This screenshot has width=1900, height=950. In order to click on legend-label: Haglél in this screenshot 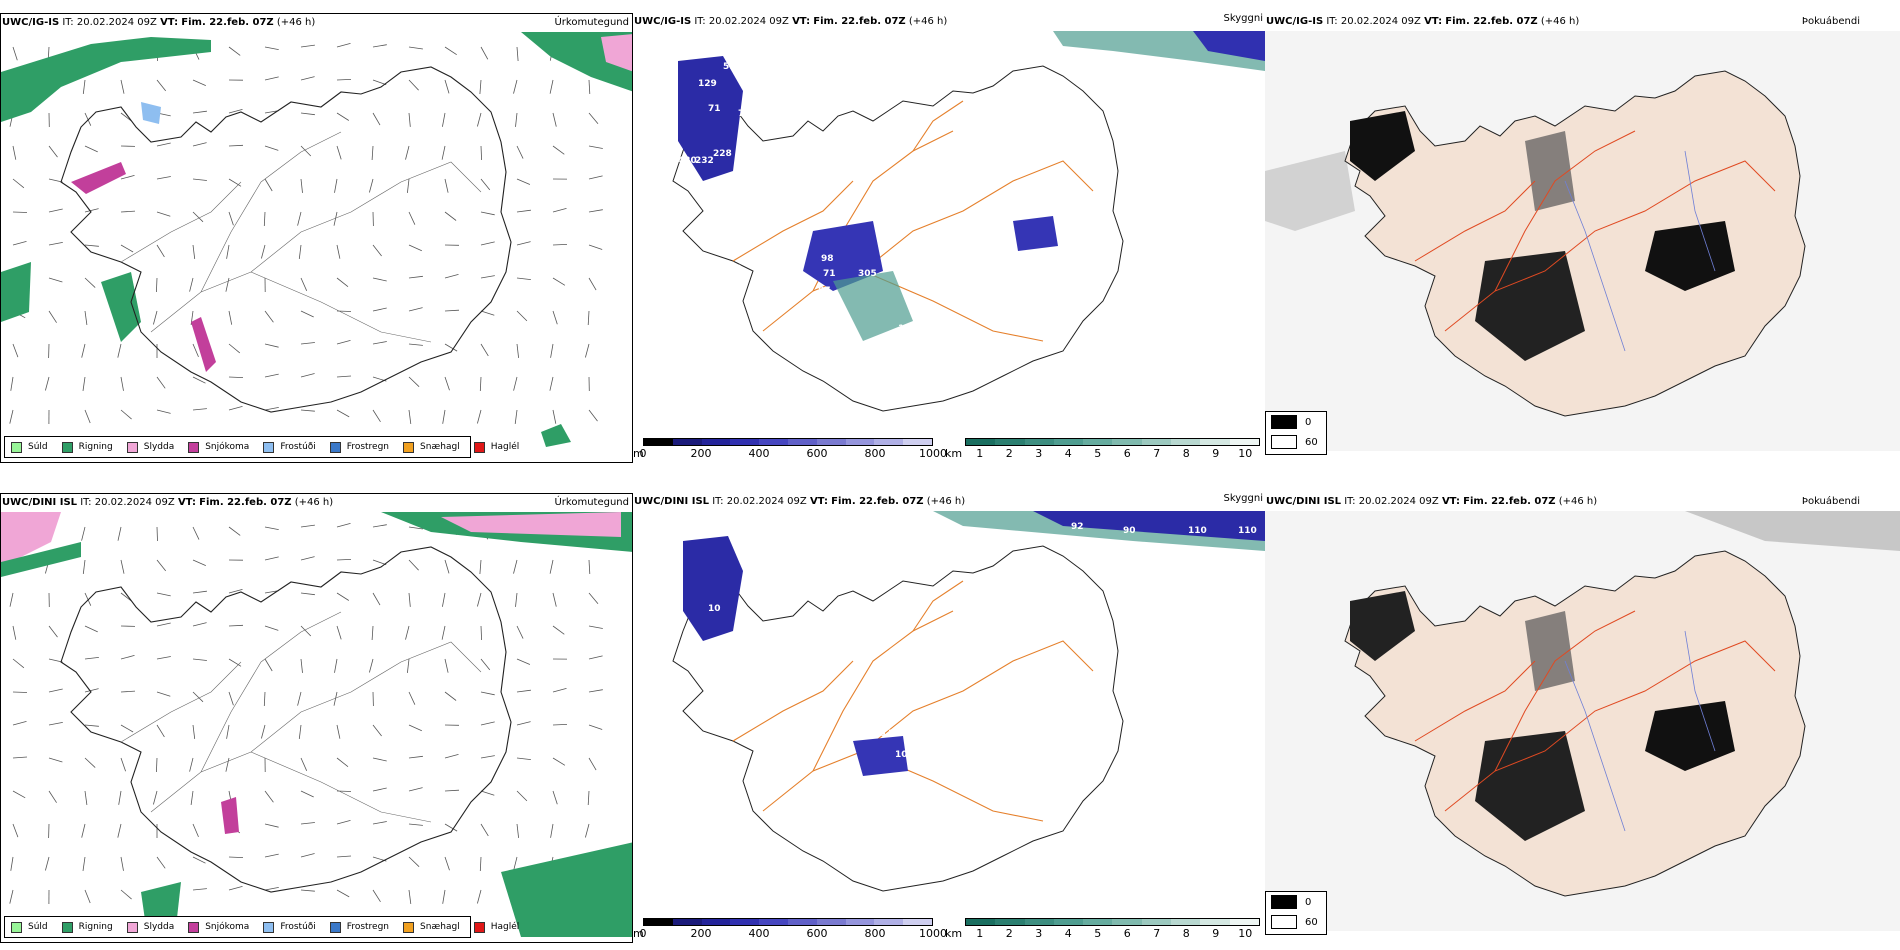, I will do `click(505, 447)`.